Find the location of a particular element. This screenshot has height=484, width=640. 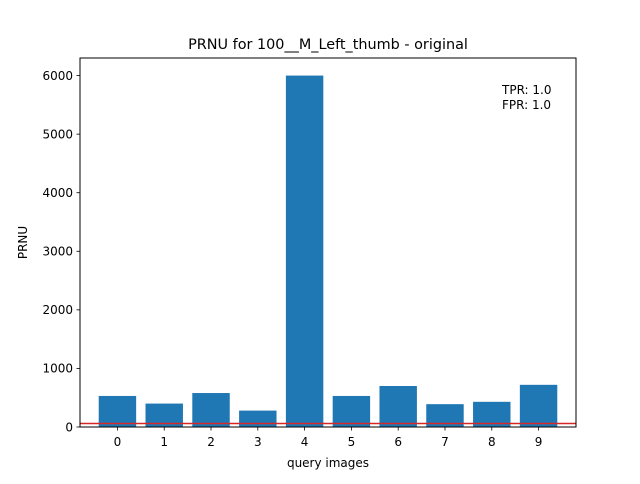

x-tick-label: 5 is located at coordinates (352, 442).